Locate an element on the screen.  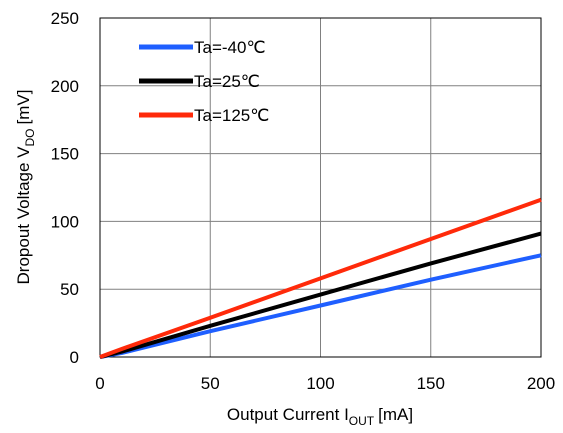
y-axis-title: Dropout Voltage VDO[mV] is located at coordinates (25, 187).